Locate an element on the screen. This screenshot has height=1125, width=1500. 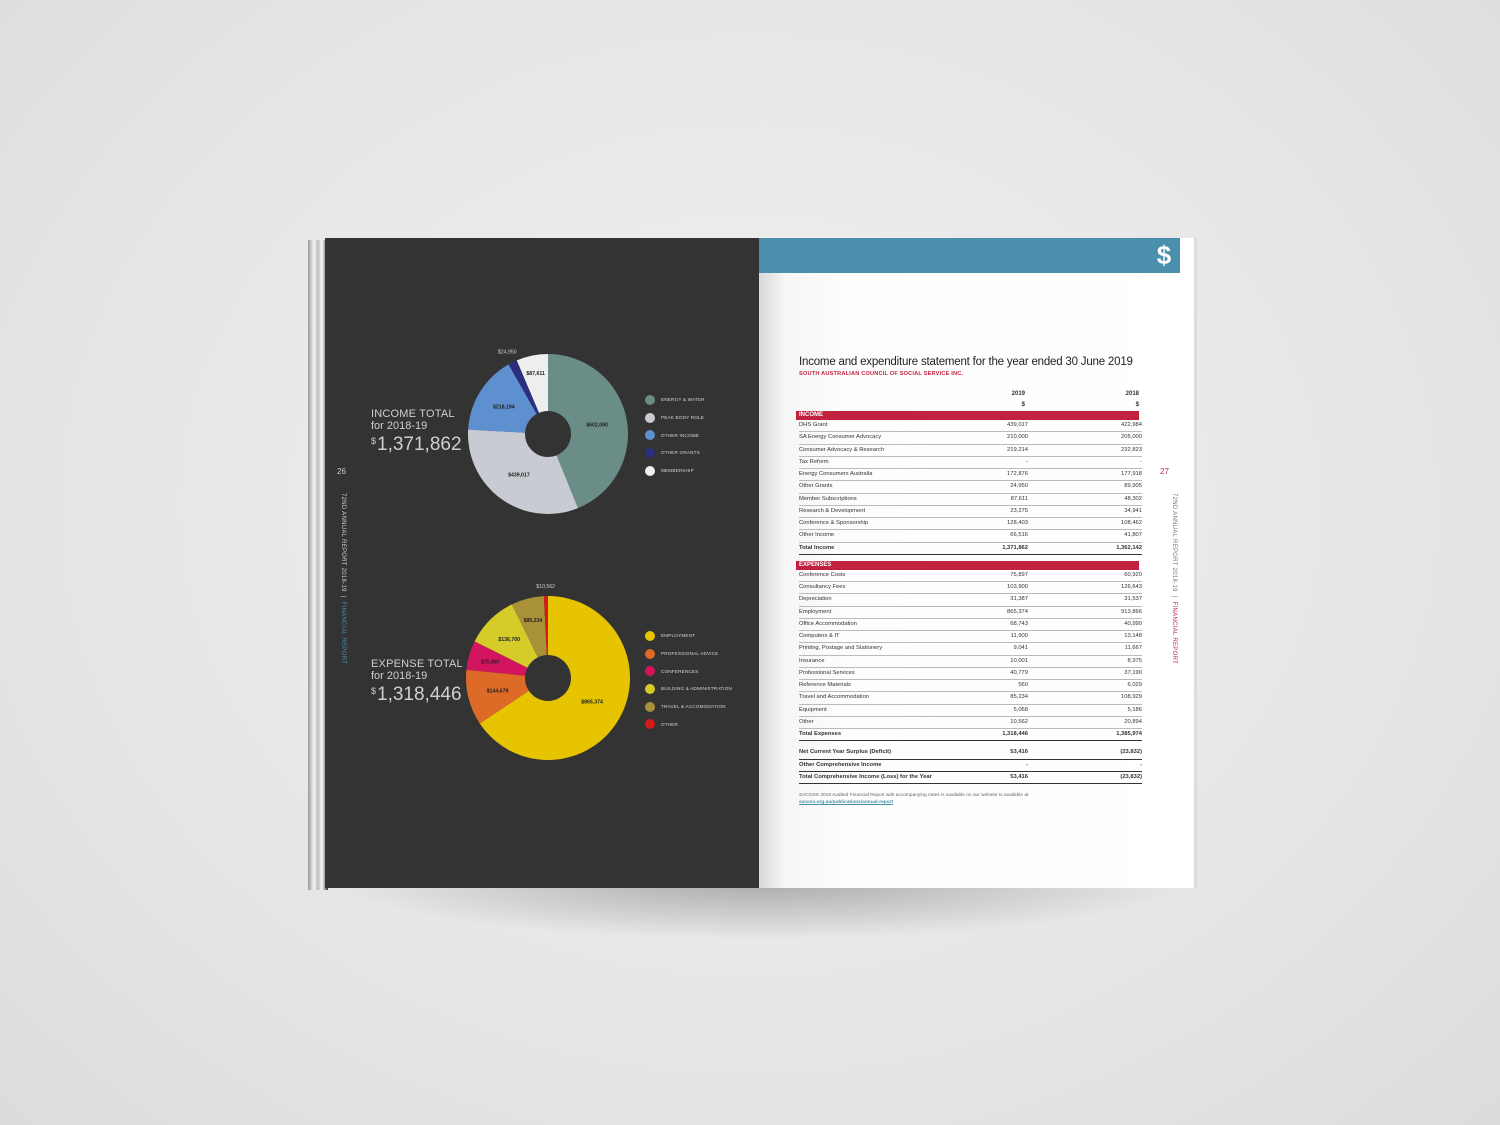
expense-row: Professional Services 40,779 37,190 is located at coordinates (970, 674).